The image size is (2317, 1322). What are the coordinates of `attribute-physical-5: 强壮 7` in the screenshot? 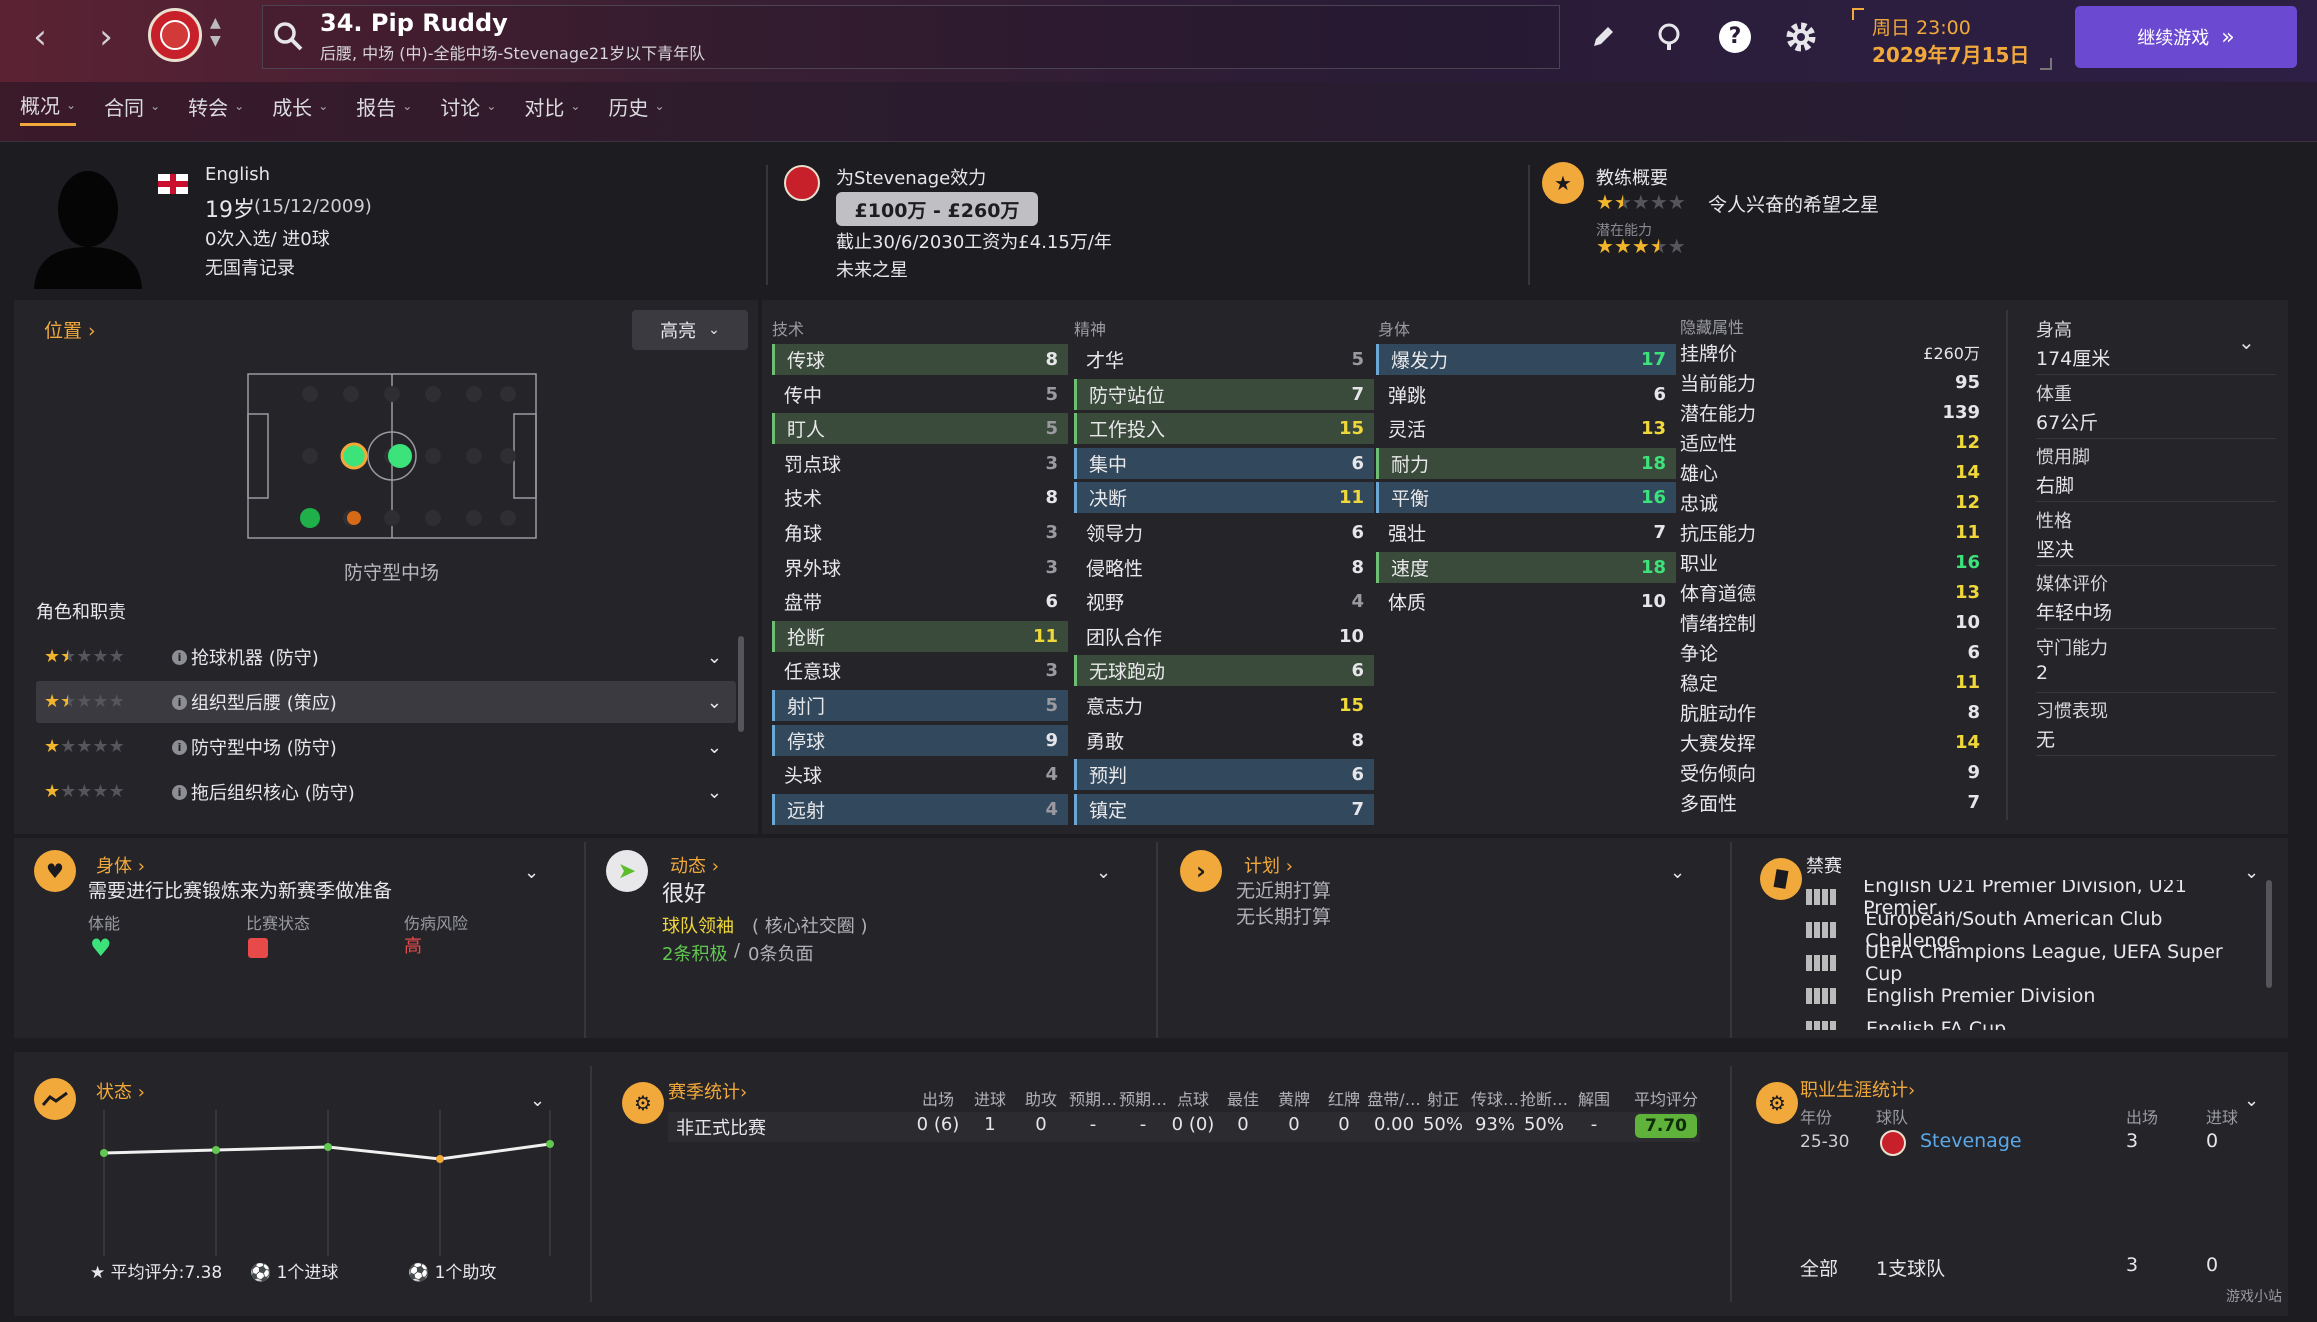 It's located at (1526, 532).